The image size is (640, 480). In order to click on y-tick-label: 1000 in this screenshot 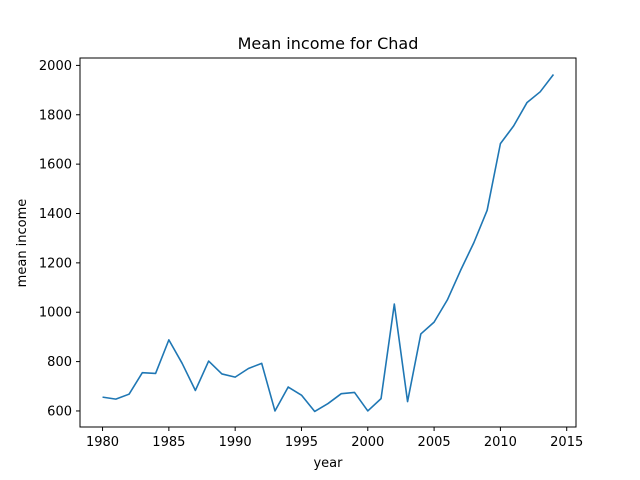, I will do `click(55, 313)`.